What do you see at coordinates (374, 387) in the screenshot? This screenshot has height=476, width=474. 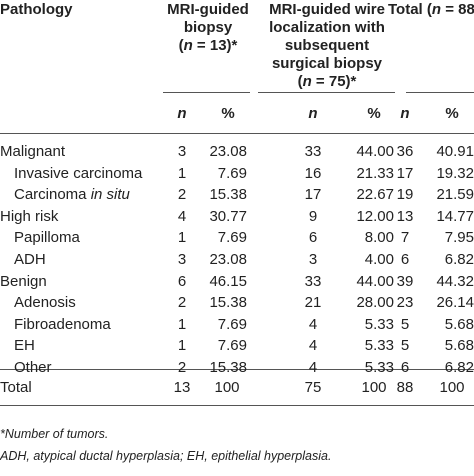 I see `total-p2: 100` at bounding box center [374, 387].